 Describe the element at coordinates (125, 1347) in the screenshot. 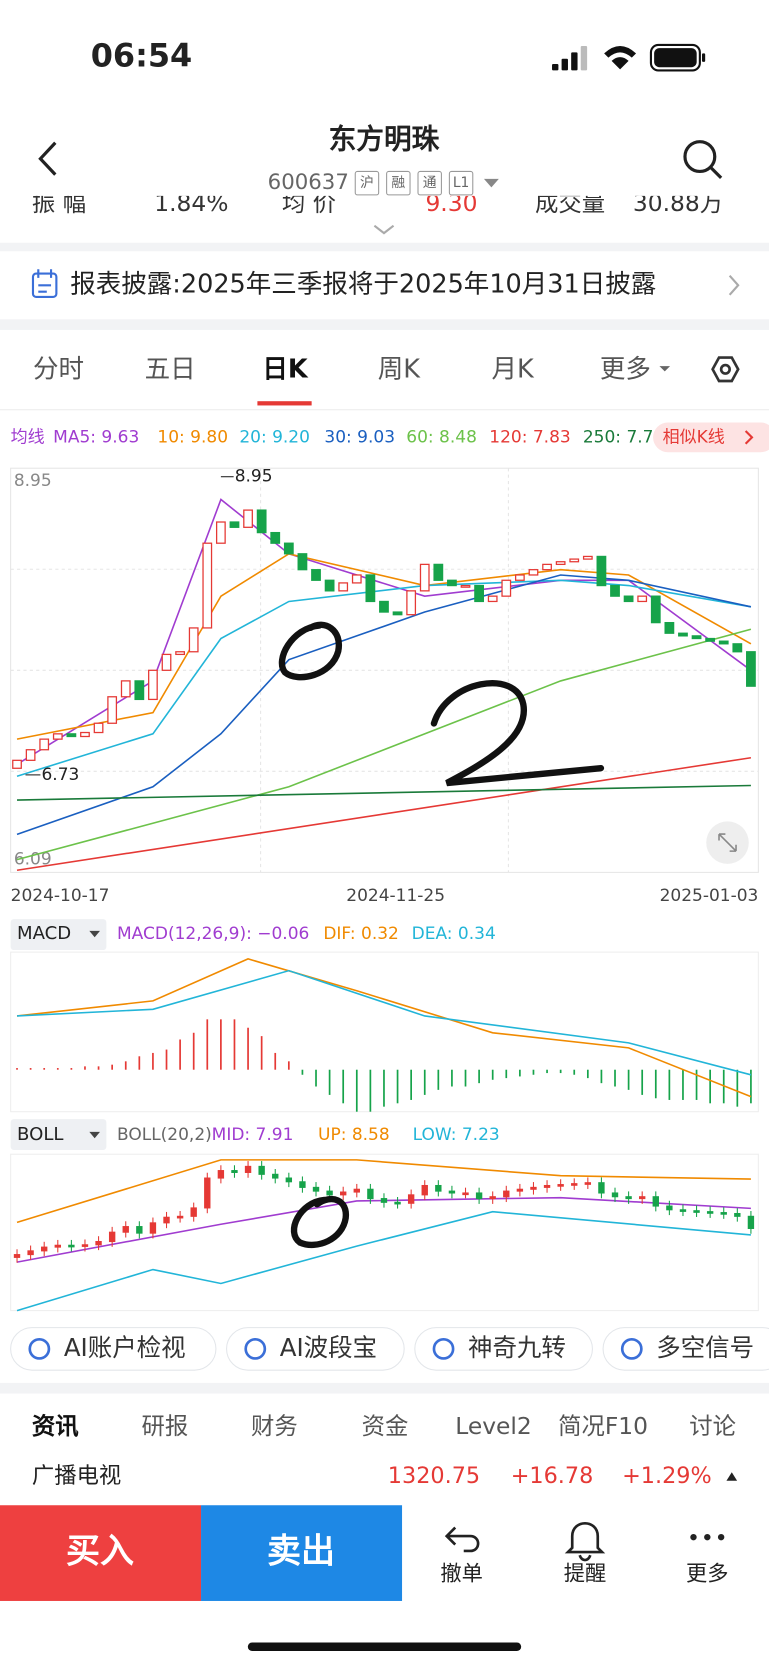

I see `tool-label: AI账户检视` at that location.